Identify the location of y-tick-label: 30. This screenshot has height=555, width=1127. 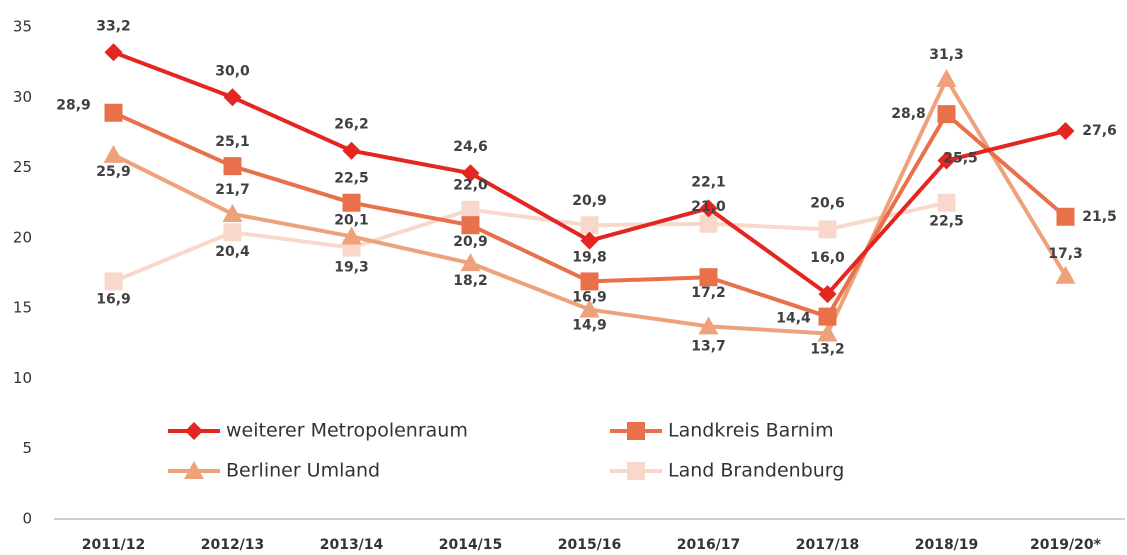
(22, 97).